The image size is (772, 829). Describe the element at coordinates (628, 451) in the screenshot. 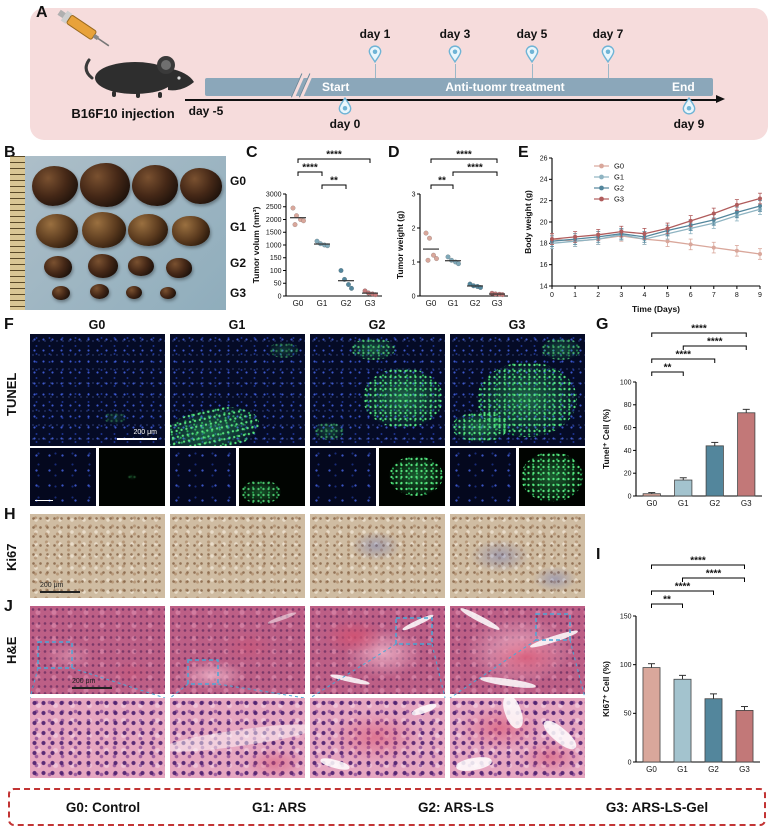

I see `svg-text: 40` at that location.